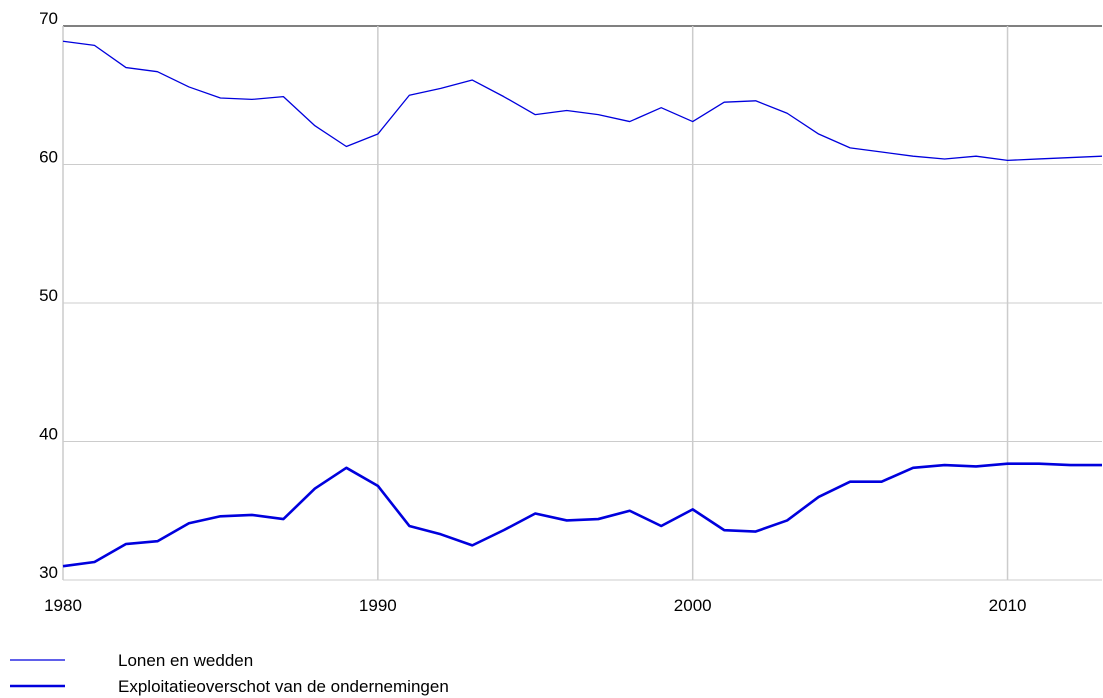 This screenshot has width=1103, height=698. Describe the element at coordinates (185, 660) in the screenshot. I see `legend-label: Lonen en wedden` at that location.